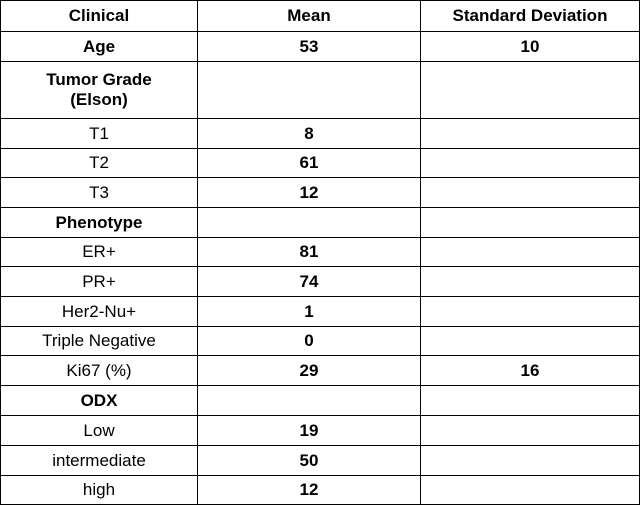 The height and width of the screenshot is (507, 640). I want to click on label-cell: T3, so click(99, 192).